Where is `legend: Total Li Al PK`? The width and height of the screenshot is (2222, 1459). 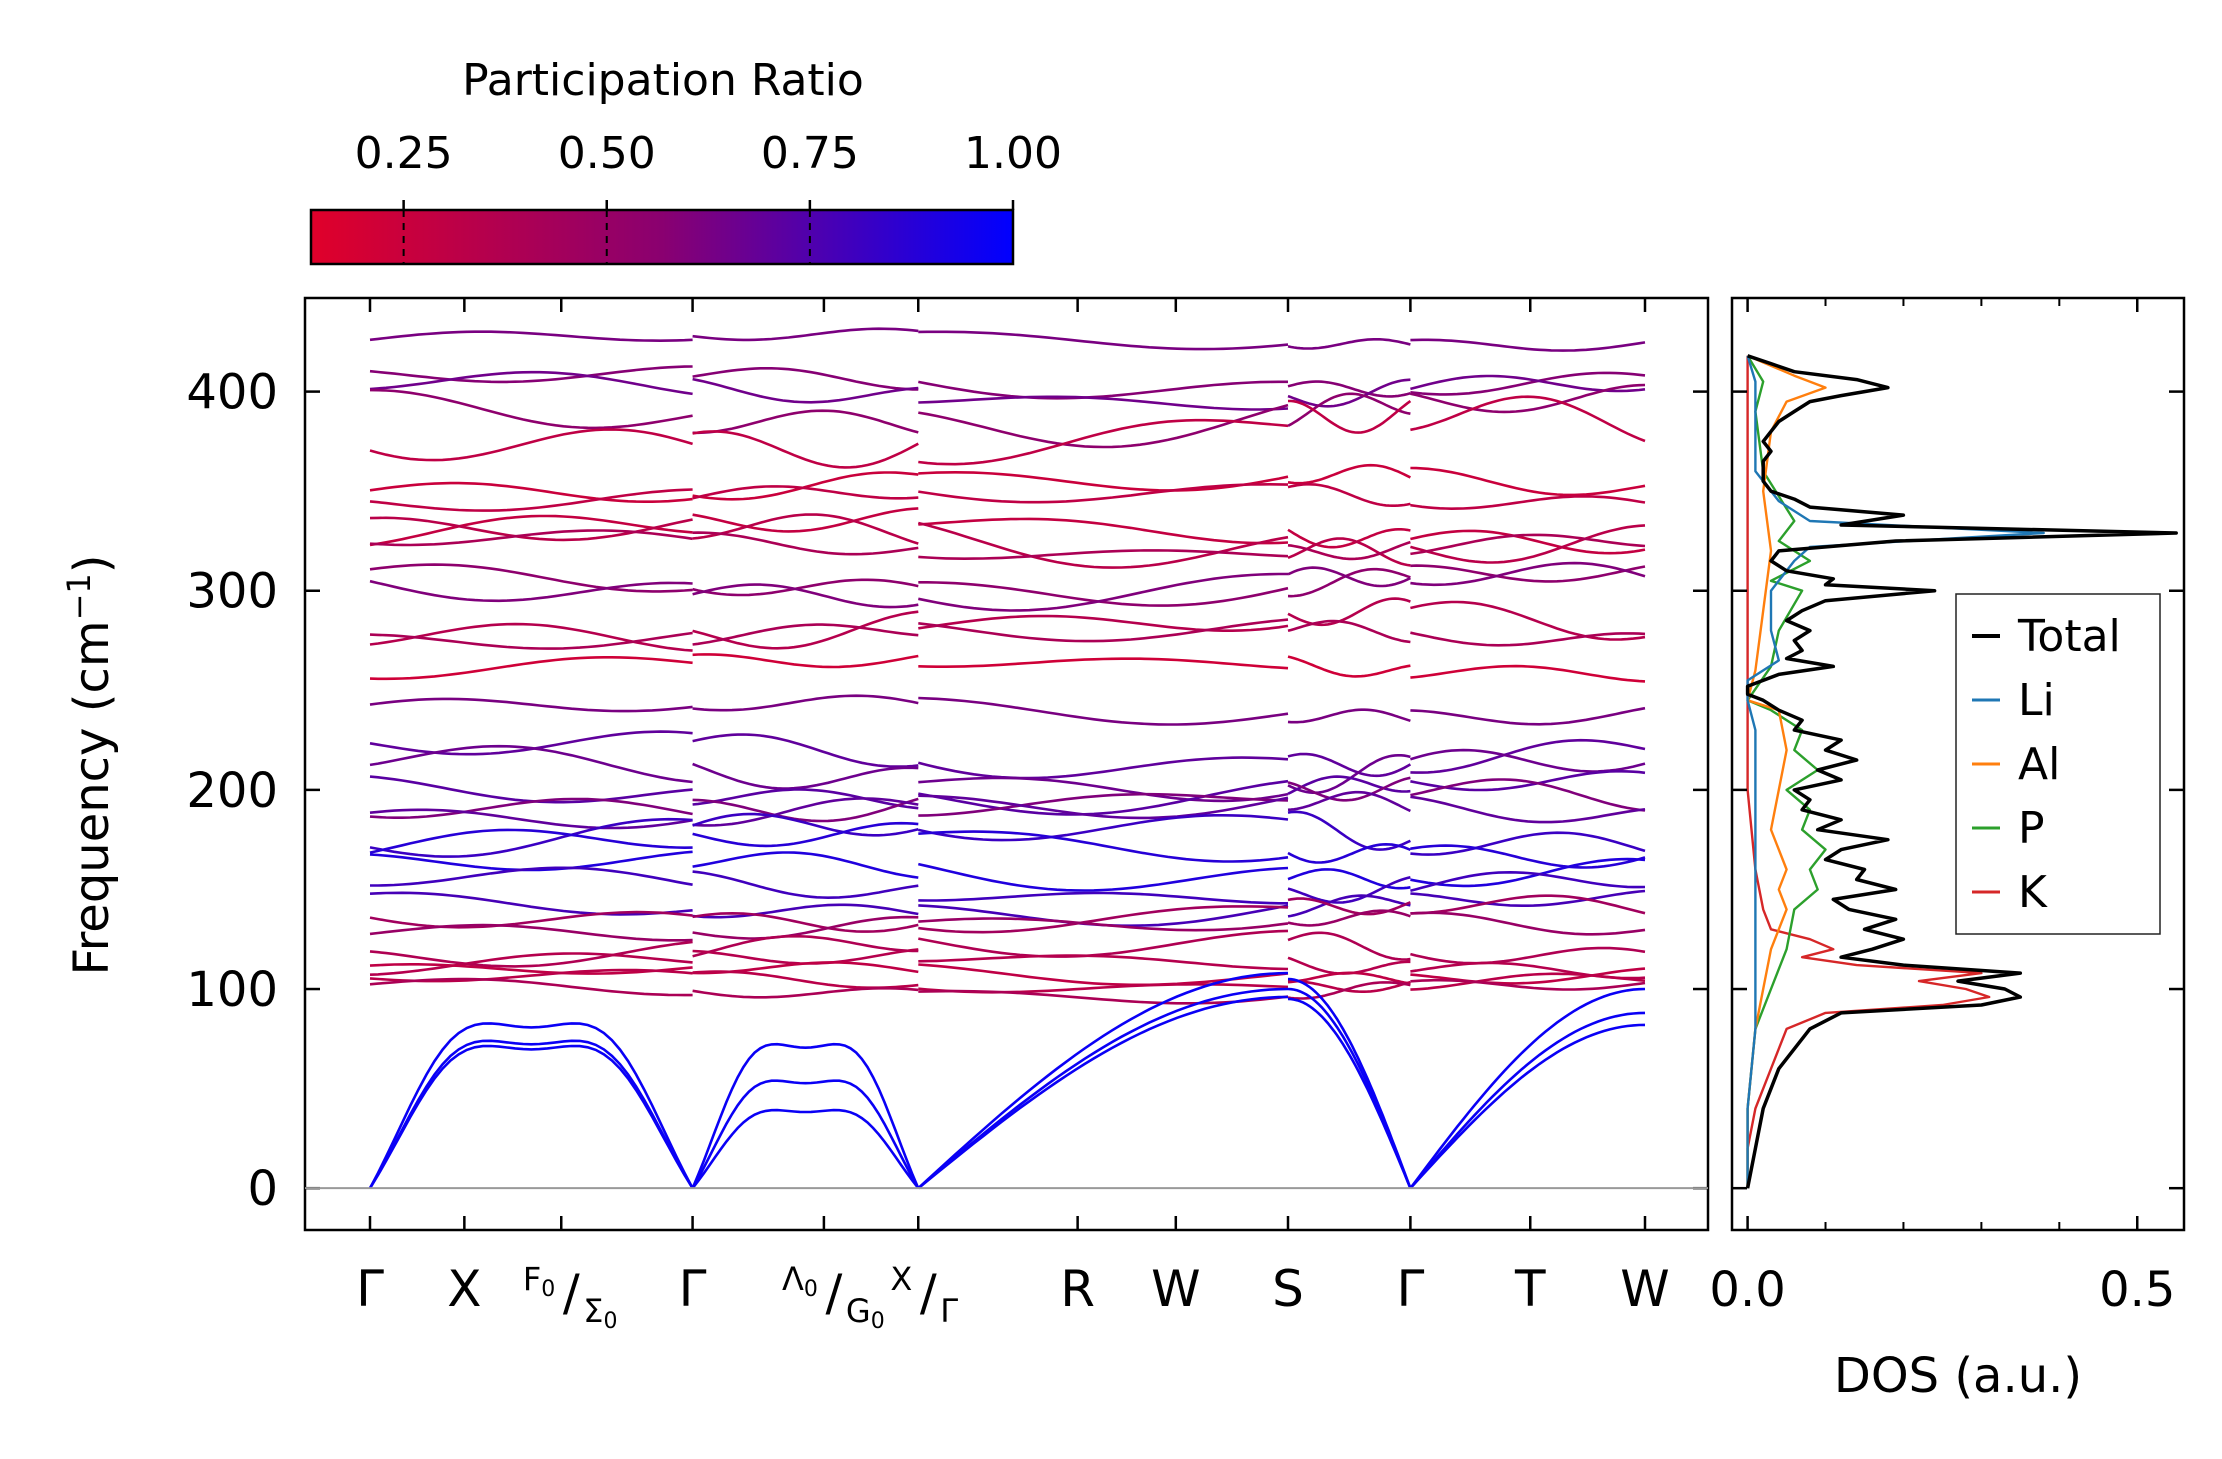 legend: Total Li Al PK is located at coordinates (2058, 764).